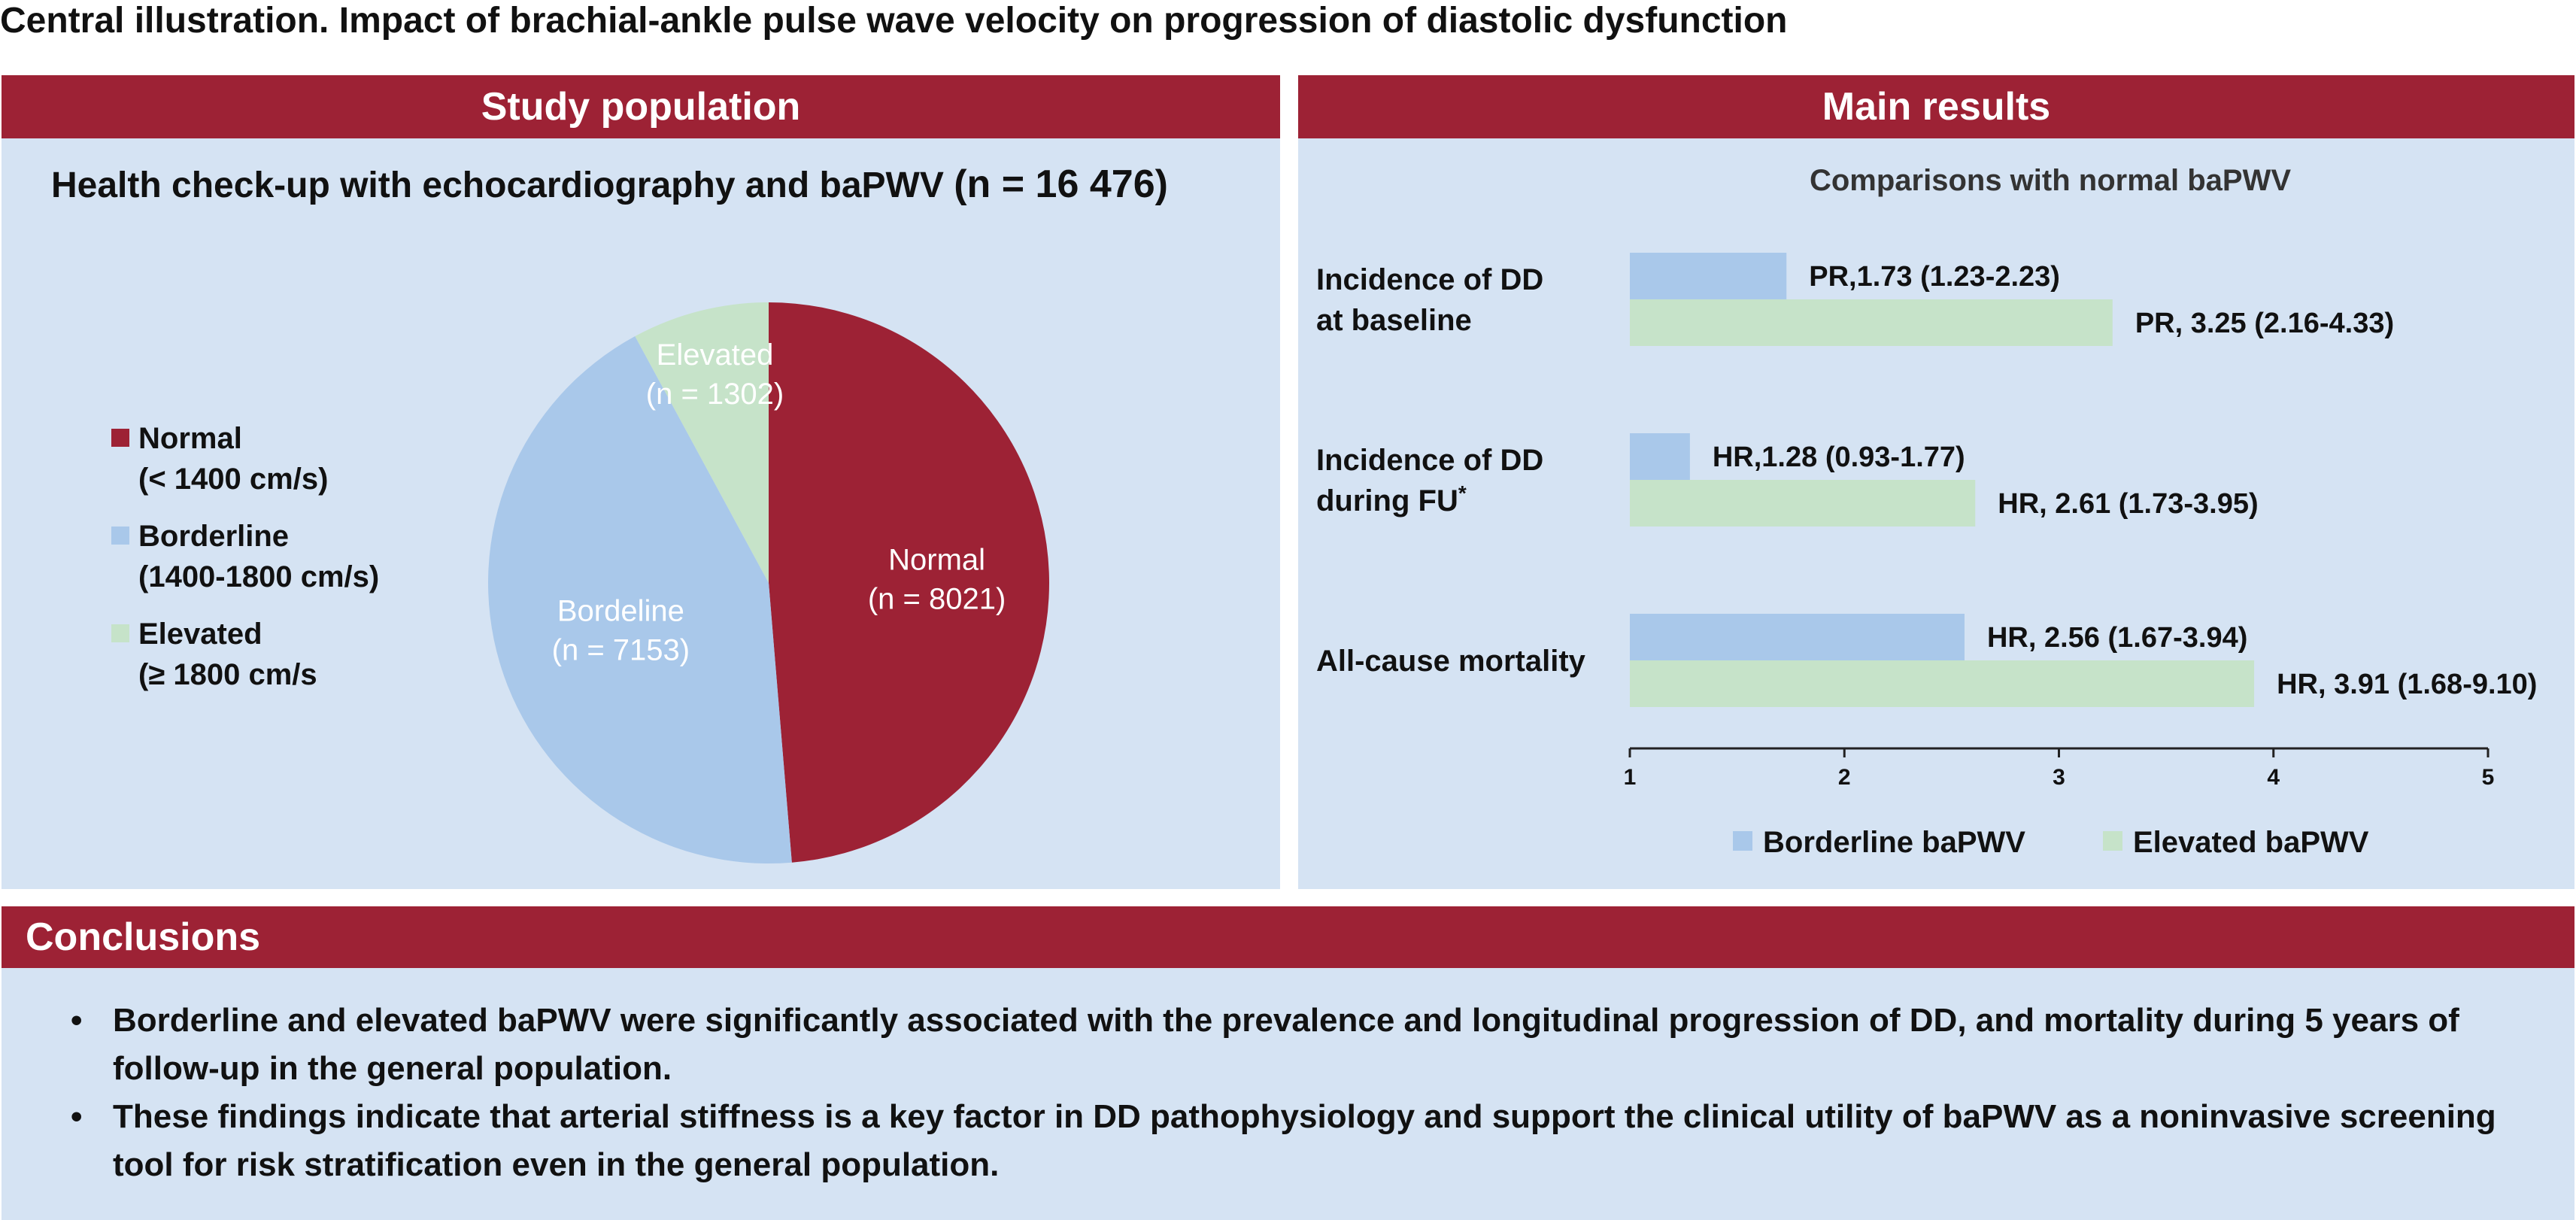  I want to click on x-tick-label: 5, so click(2488, 777).